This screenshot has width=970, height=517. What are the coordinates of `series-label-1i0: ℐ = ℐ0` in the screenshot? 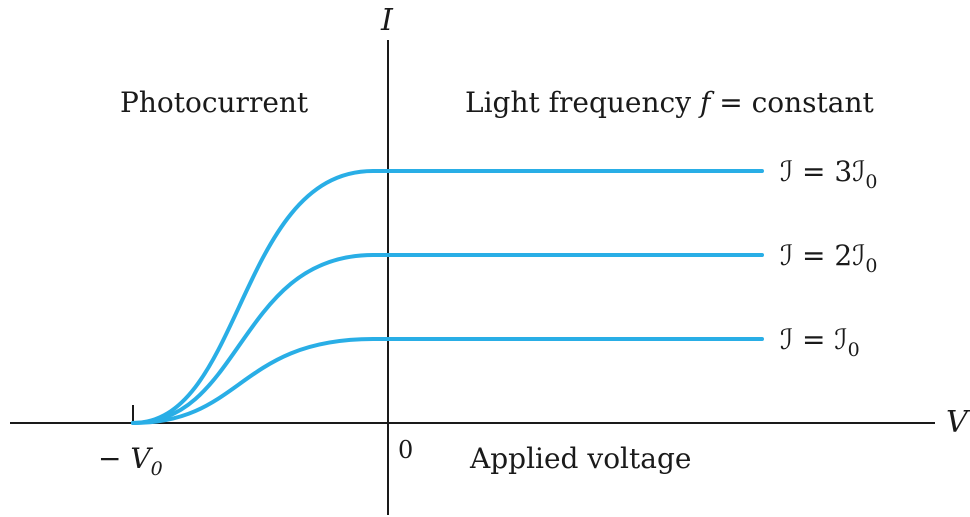 It's located at (820, 342).